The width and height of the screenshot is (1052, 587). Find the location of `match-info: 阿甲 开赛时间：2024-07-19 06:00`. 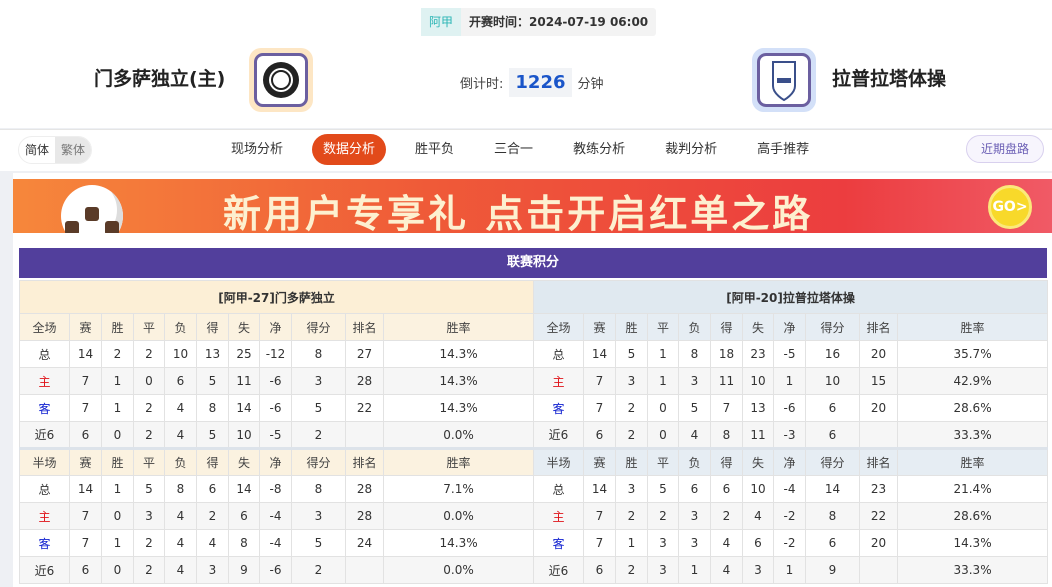

match-info: 阿甲 开赛时间：2024-07-19 06:00 is located at coordinates (539, 22).